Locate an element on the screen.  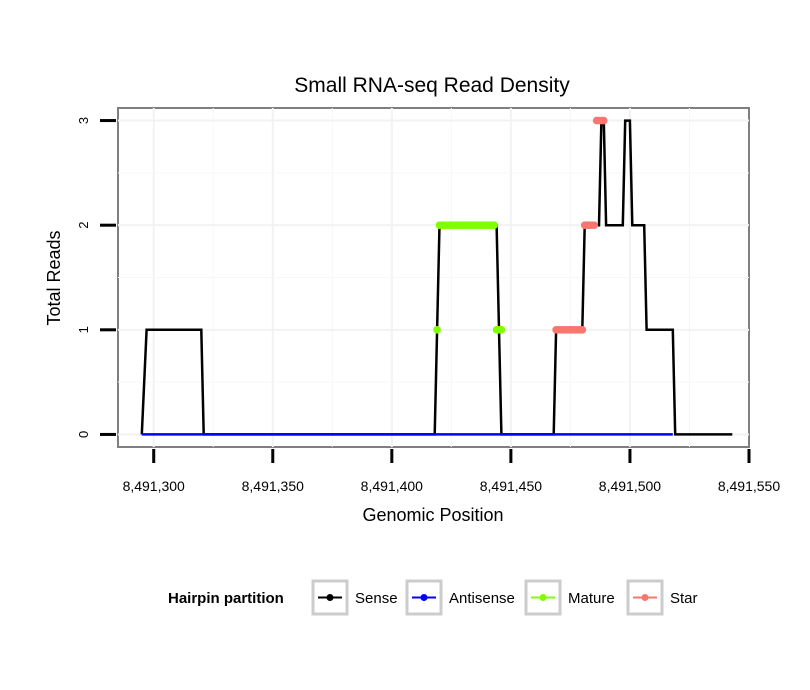
legend-item-mature: Mature is located at coordinates (569, 597).